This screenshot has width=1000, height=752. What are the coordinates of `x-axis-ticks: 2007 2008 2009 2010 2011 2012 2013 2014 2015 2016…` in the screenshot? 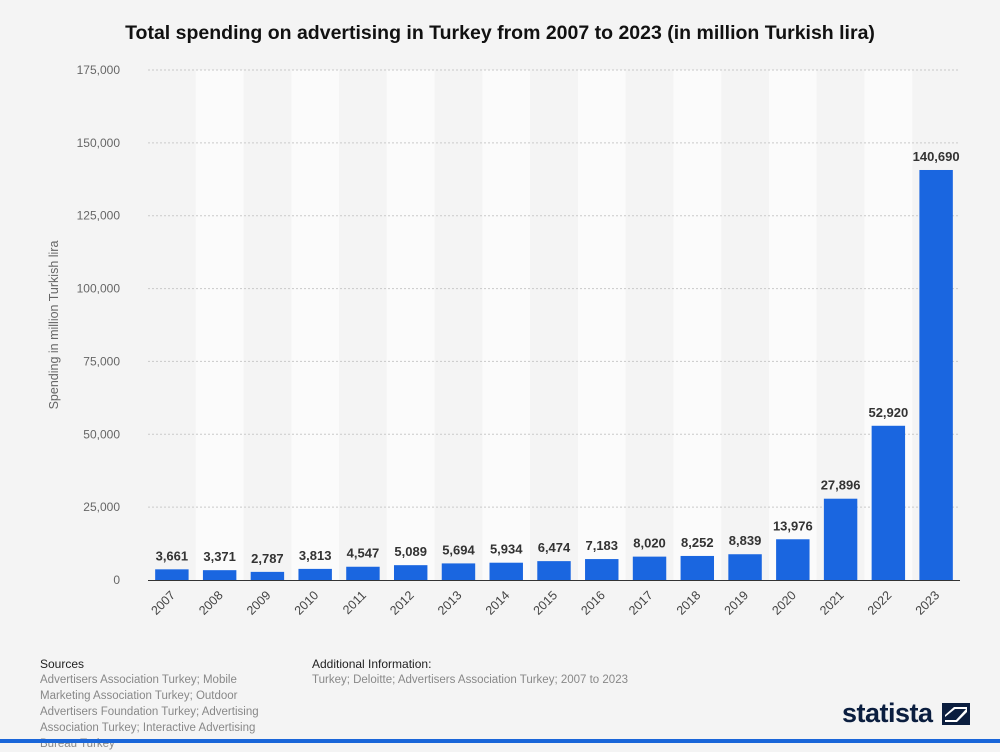 It's located at (545, 603).